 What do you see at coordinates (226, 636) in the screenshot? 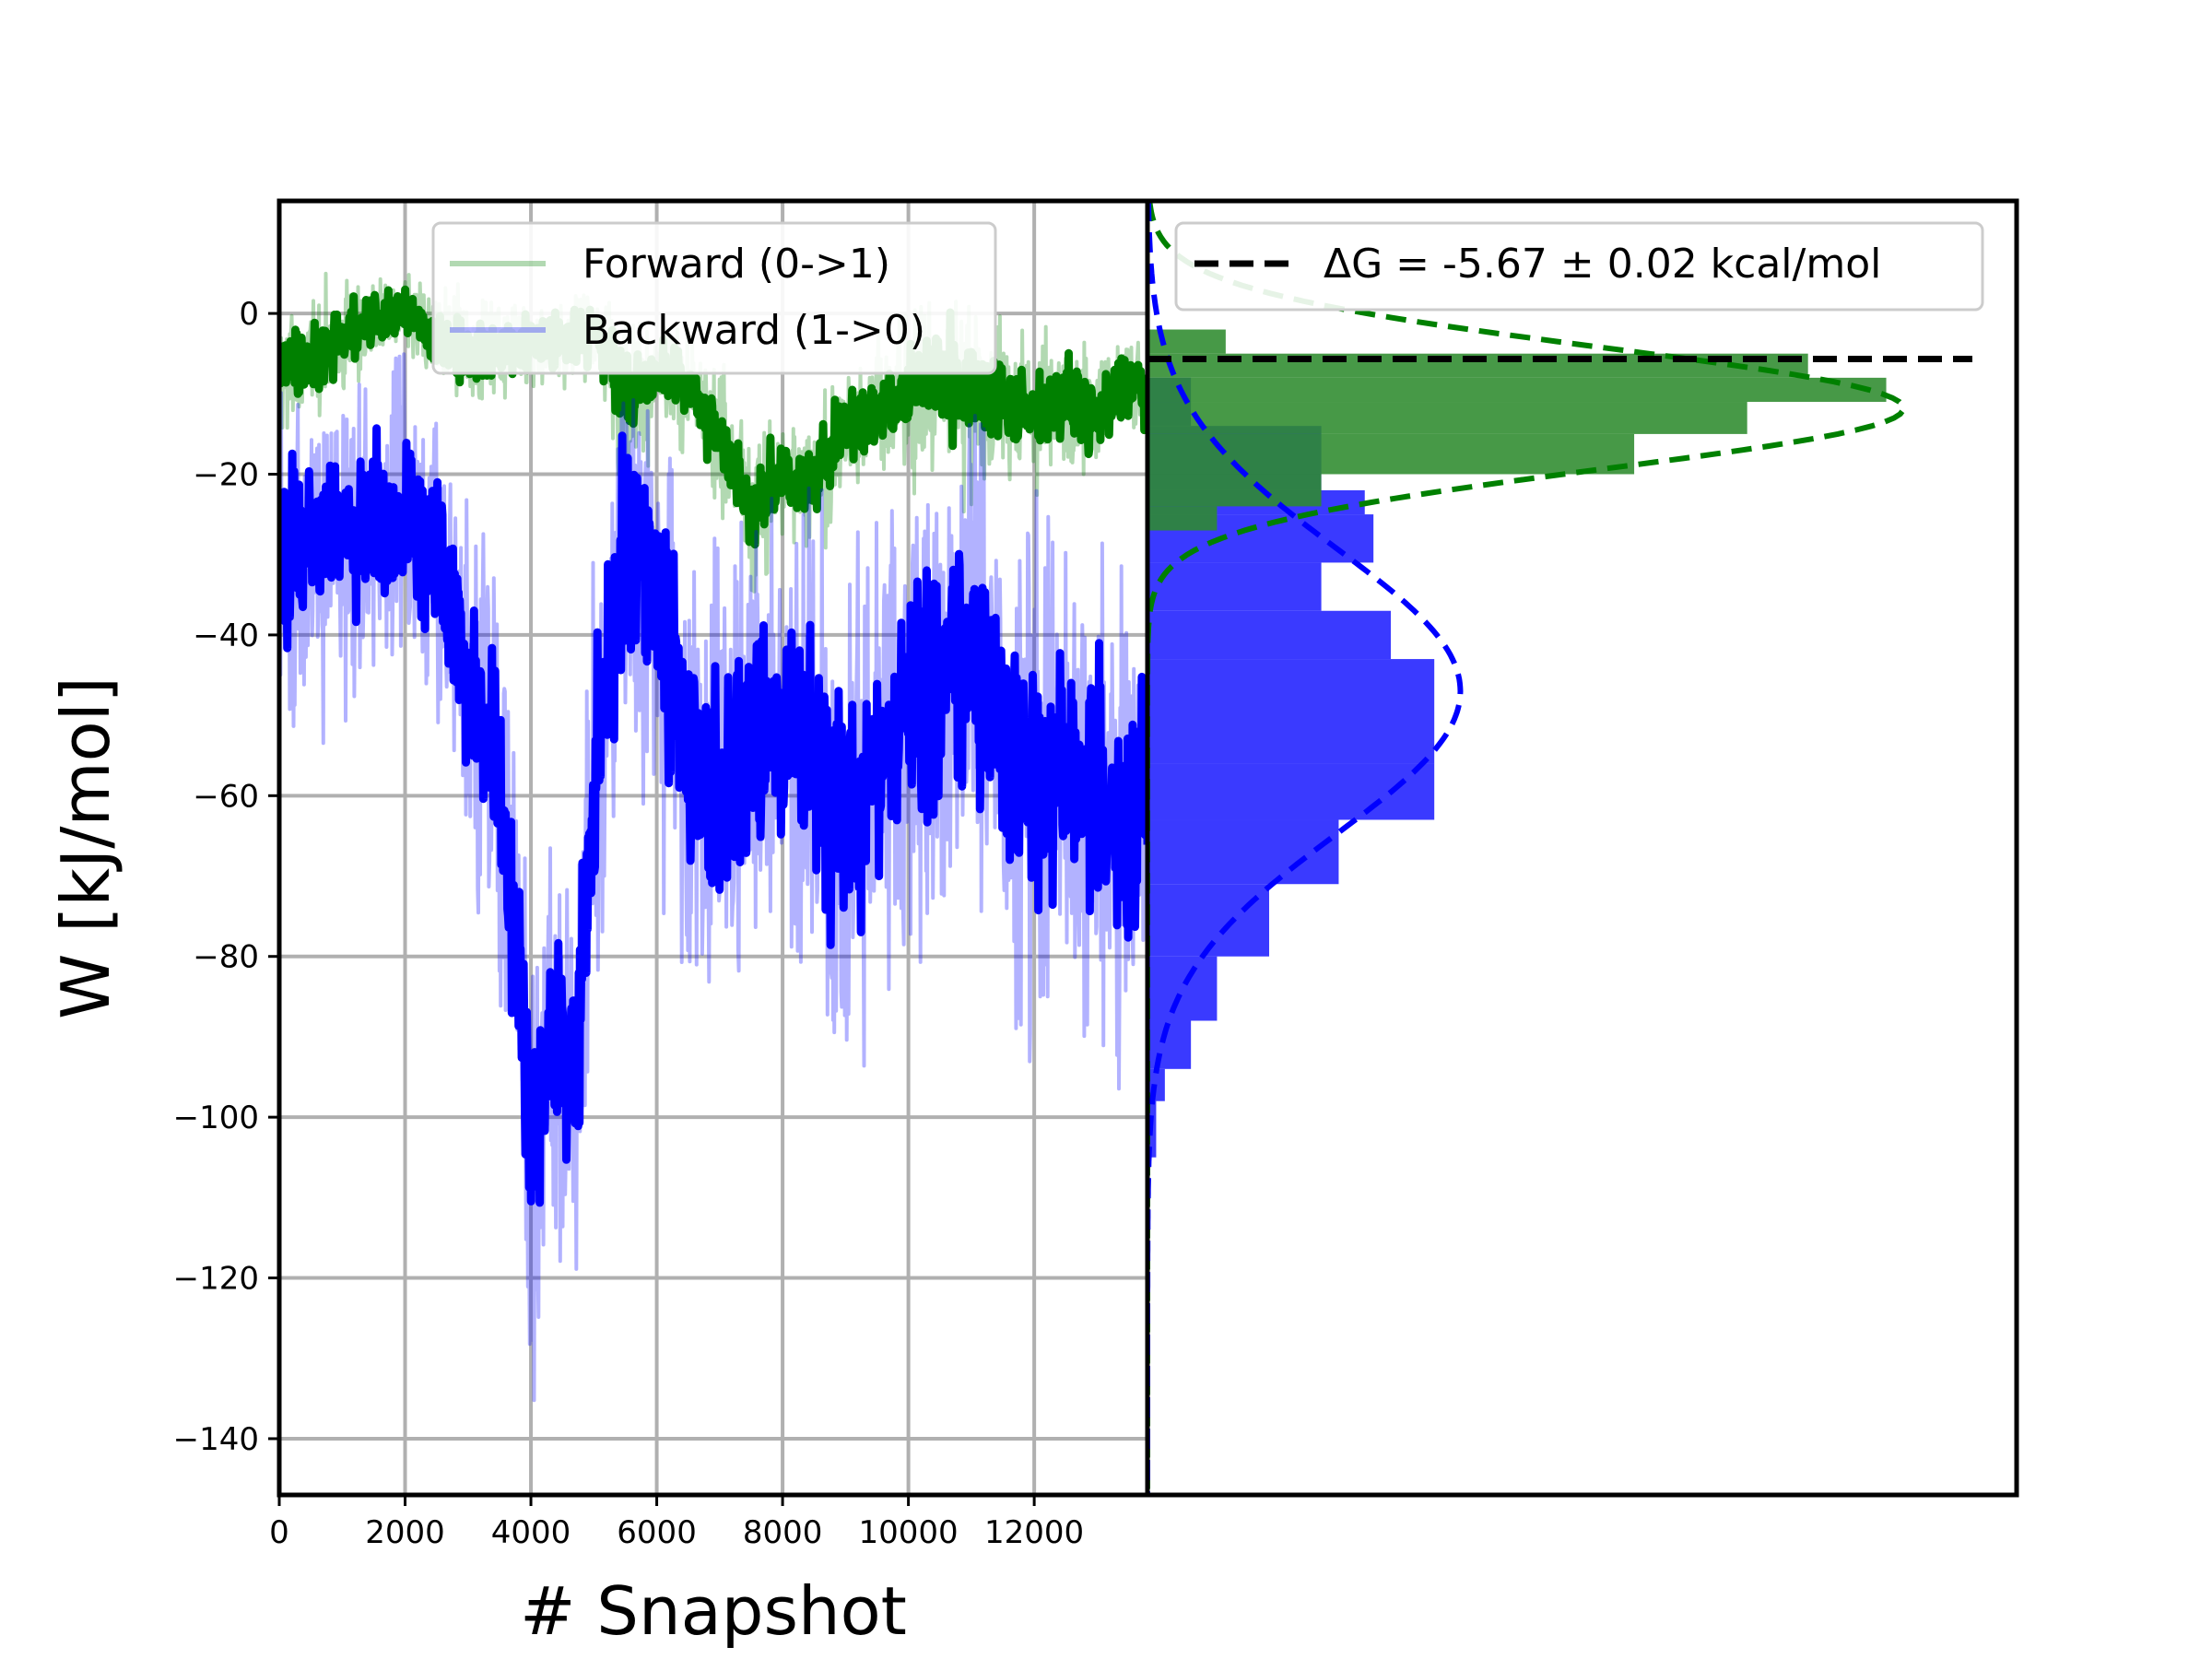
I see `y-tick-label: −40` at bounding box center [226, 636].